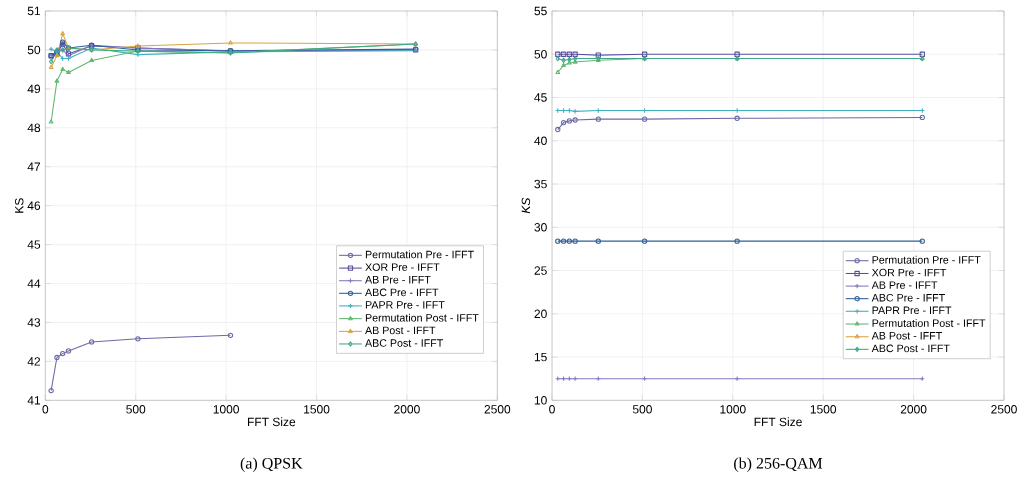  I want to click on y-tick-label: 44, so click(34, 283).